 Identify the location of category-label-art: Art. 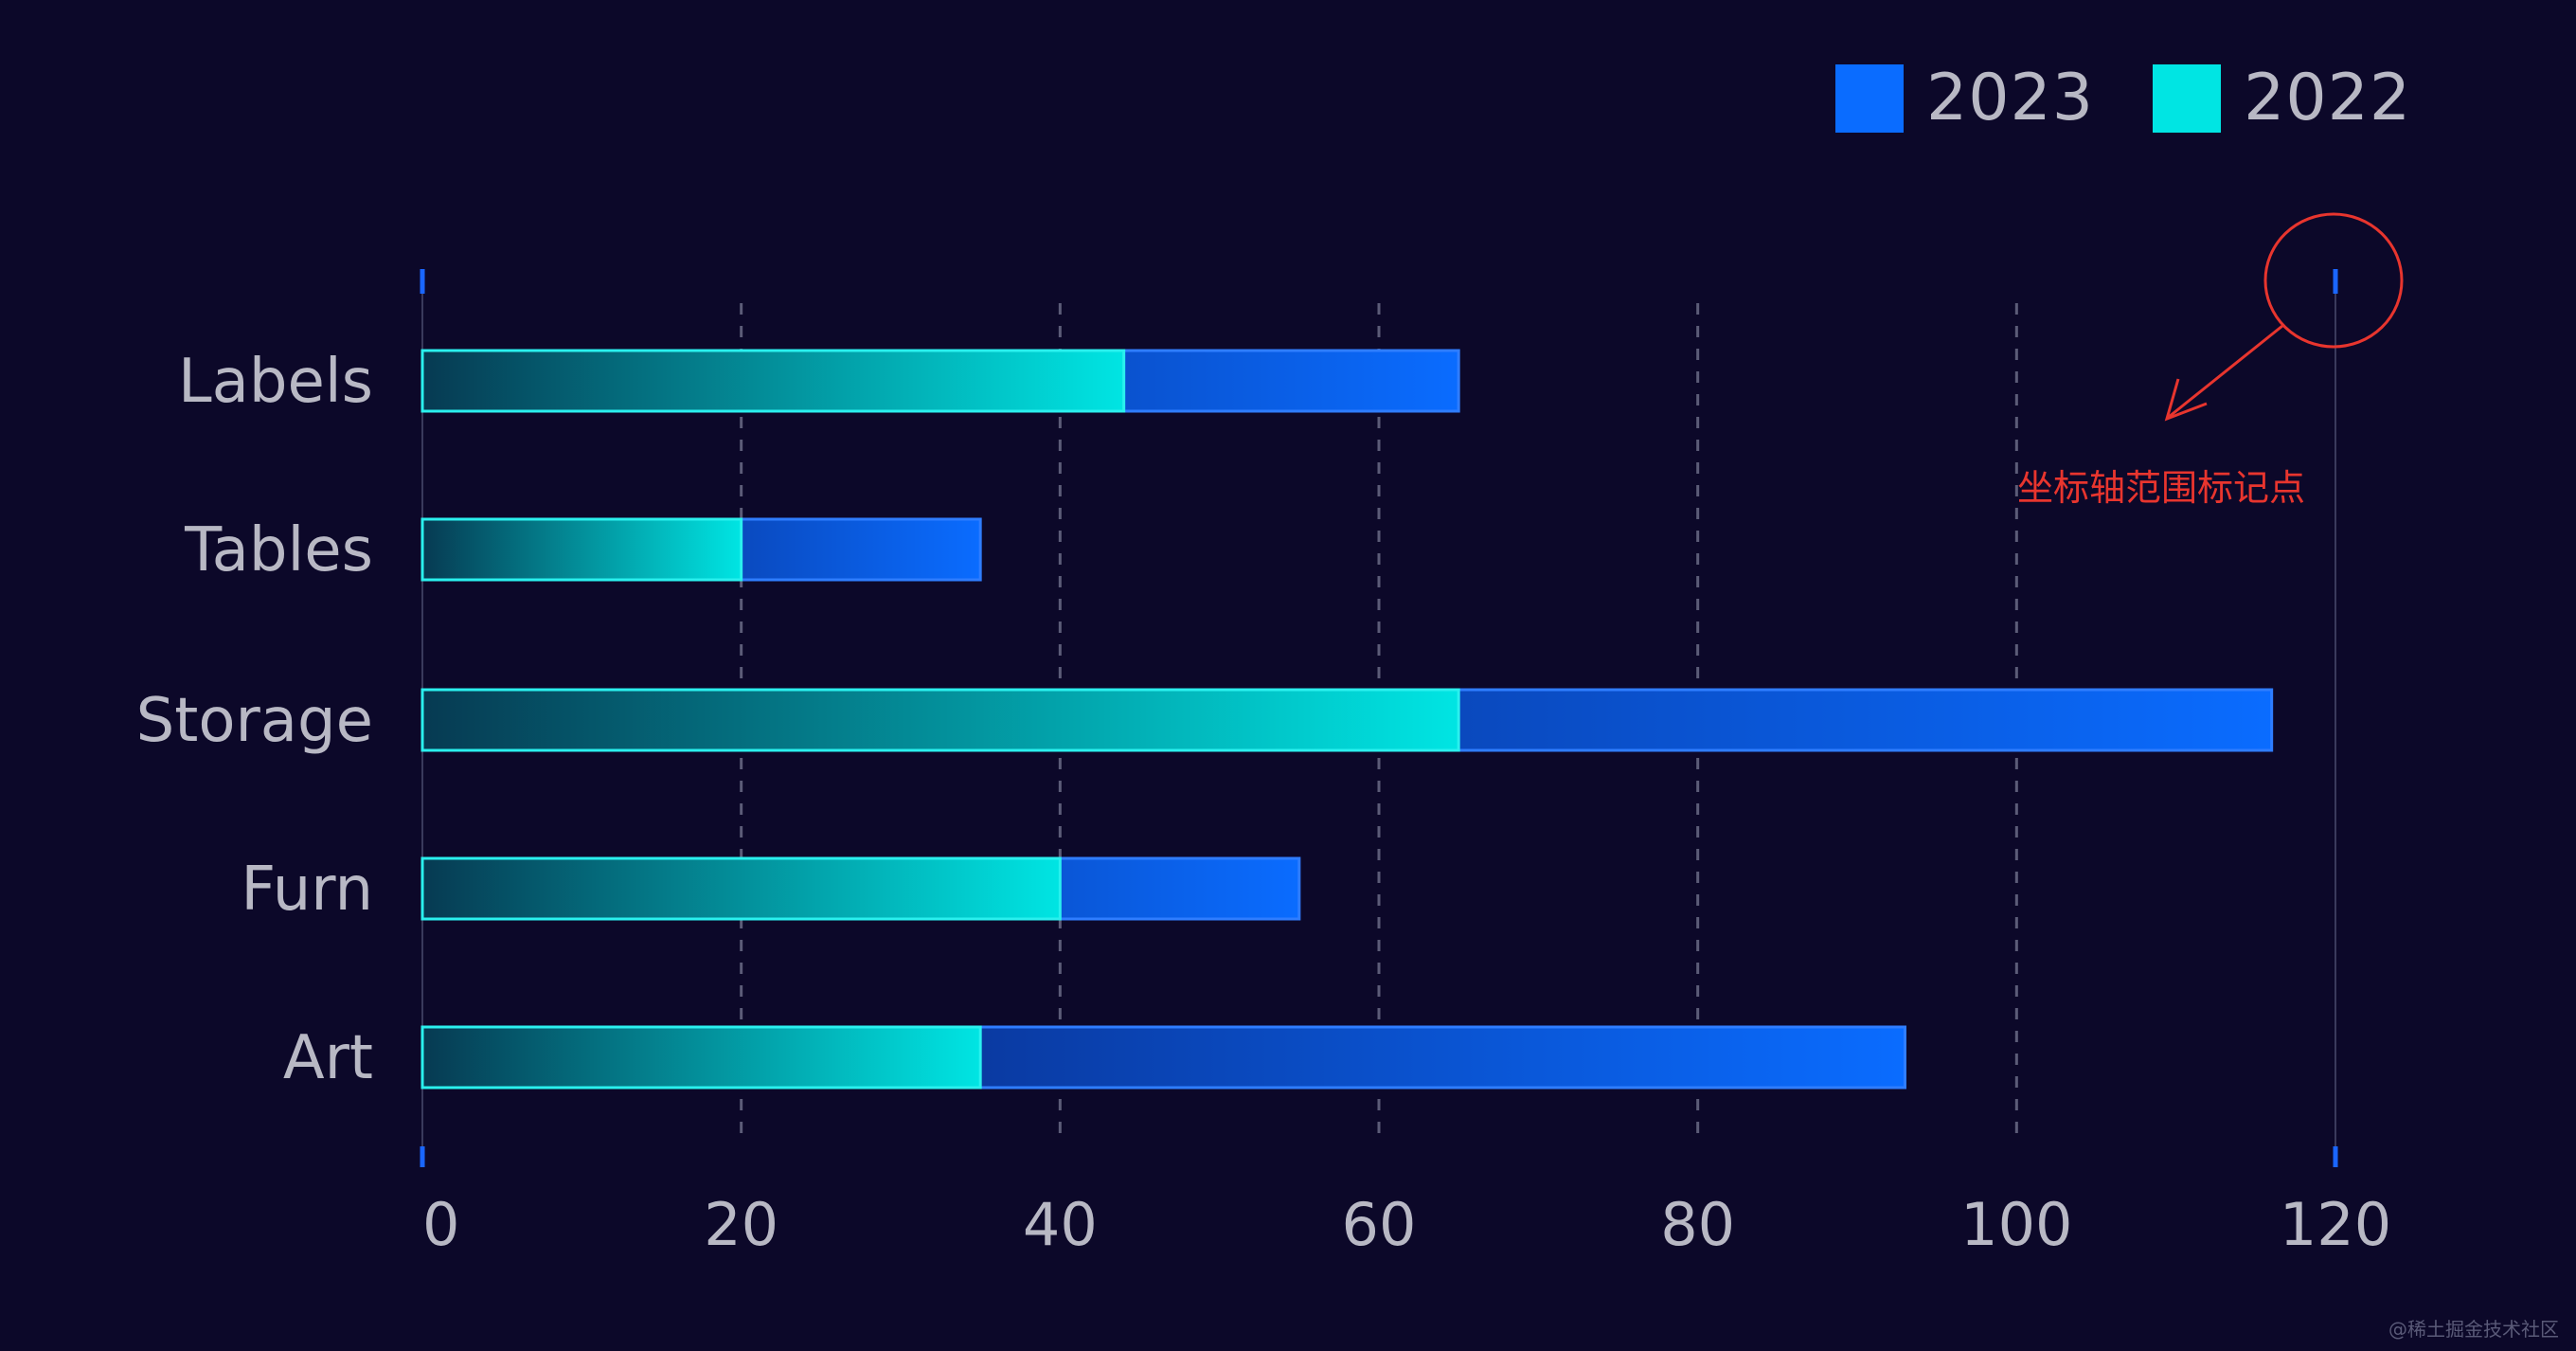
(328, 1058).